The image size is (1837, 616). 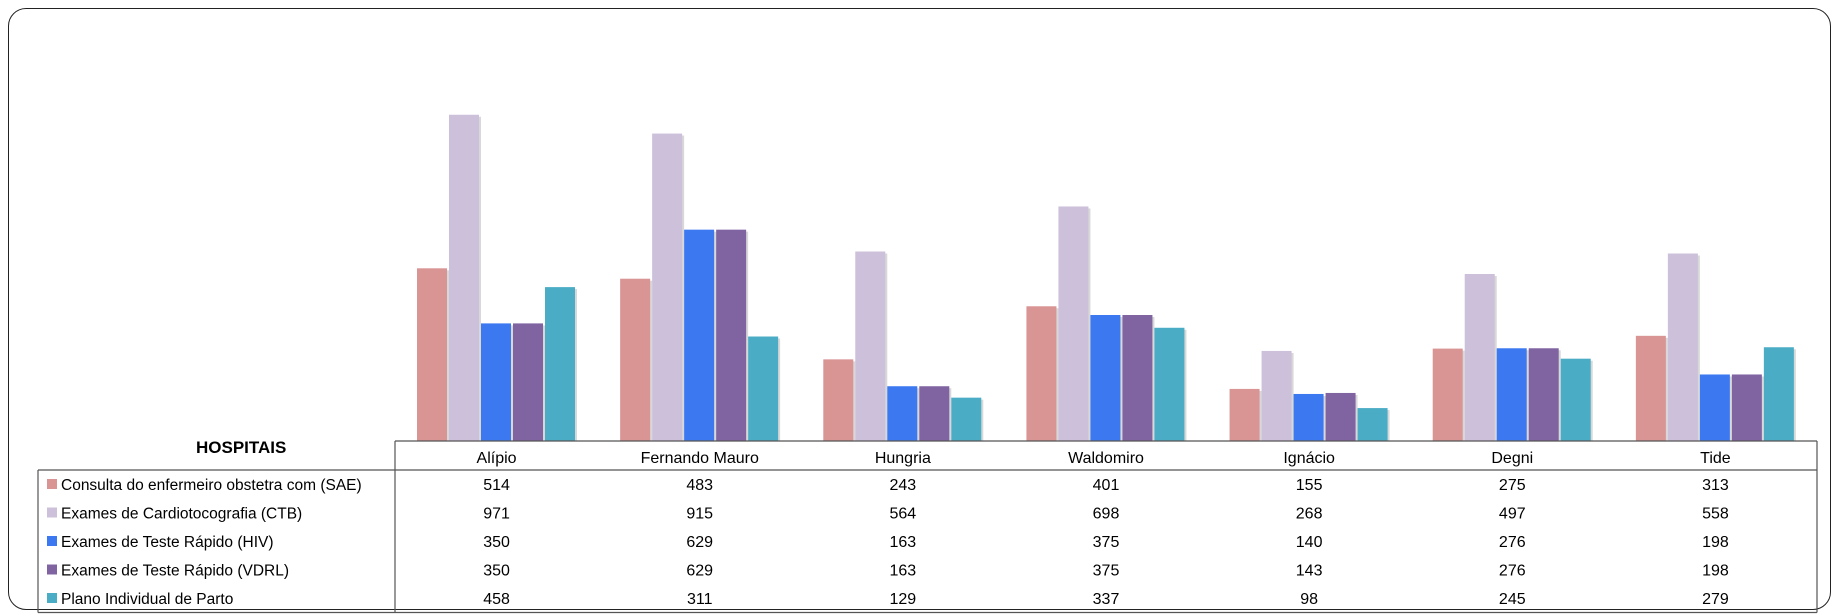 I want to click on series-label: Exames de Teste Rápido (HIV), so click(x=167, y=542).